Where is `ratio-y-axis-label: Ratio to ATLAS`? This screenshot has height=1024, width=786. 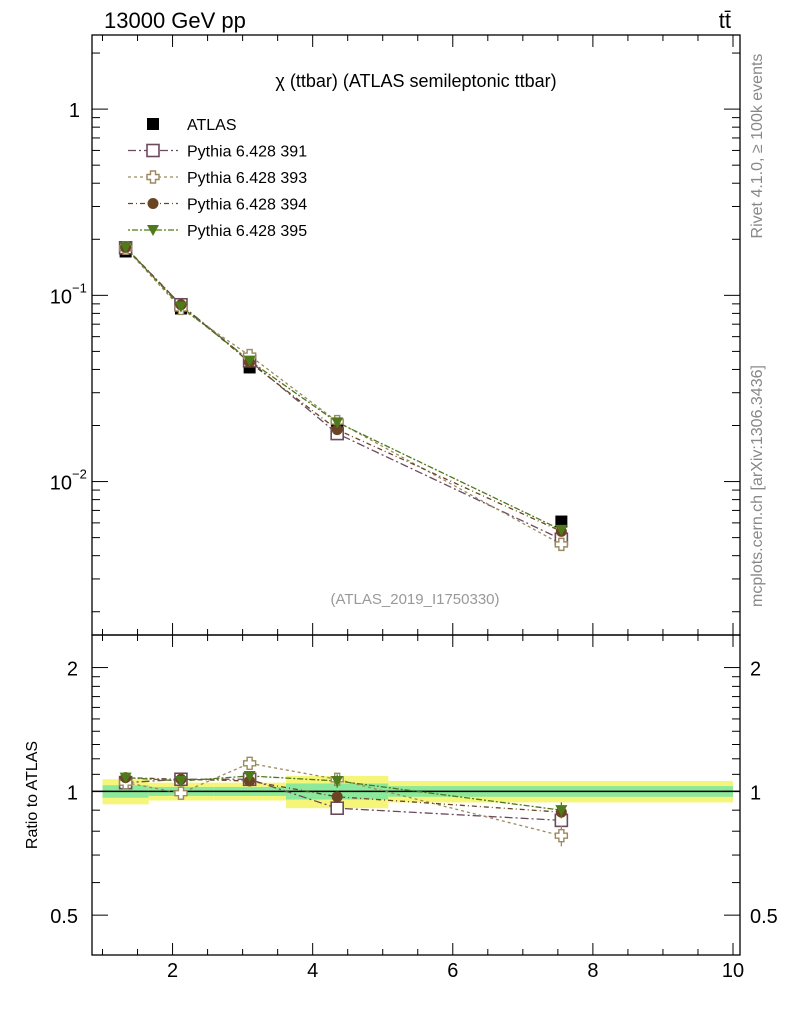
ratio-y-axis-label: Ratio to ATLAS is located at coordinates (32, 795).